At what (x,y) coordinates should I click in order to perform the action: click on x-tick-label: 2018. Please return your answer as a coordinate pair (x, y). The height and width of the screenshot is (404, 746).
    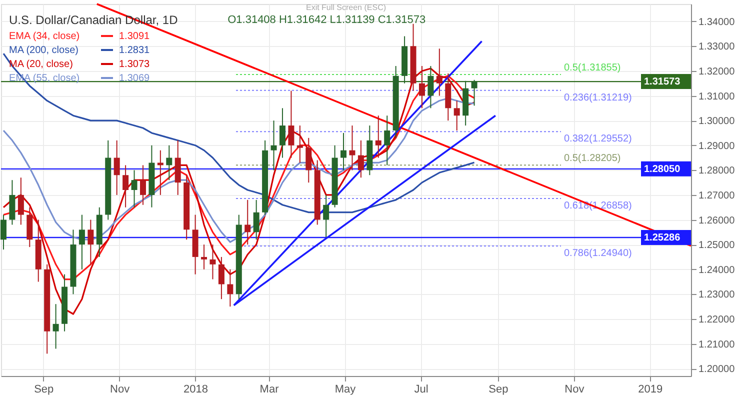
    Looking at the image, I should click on (196, 390).